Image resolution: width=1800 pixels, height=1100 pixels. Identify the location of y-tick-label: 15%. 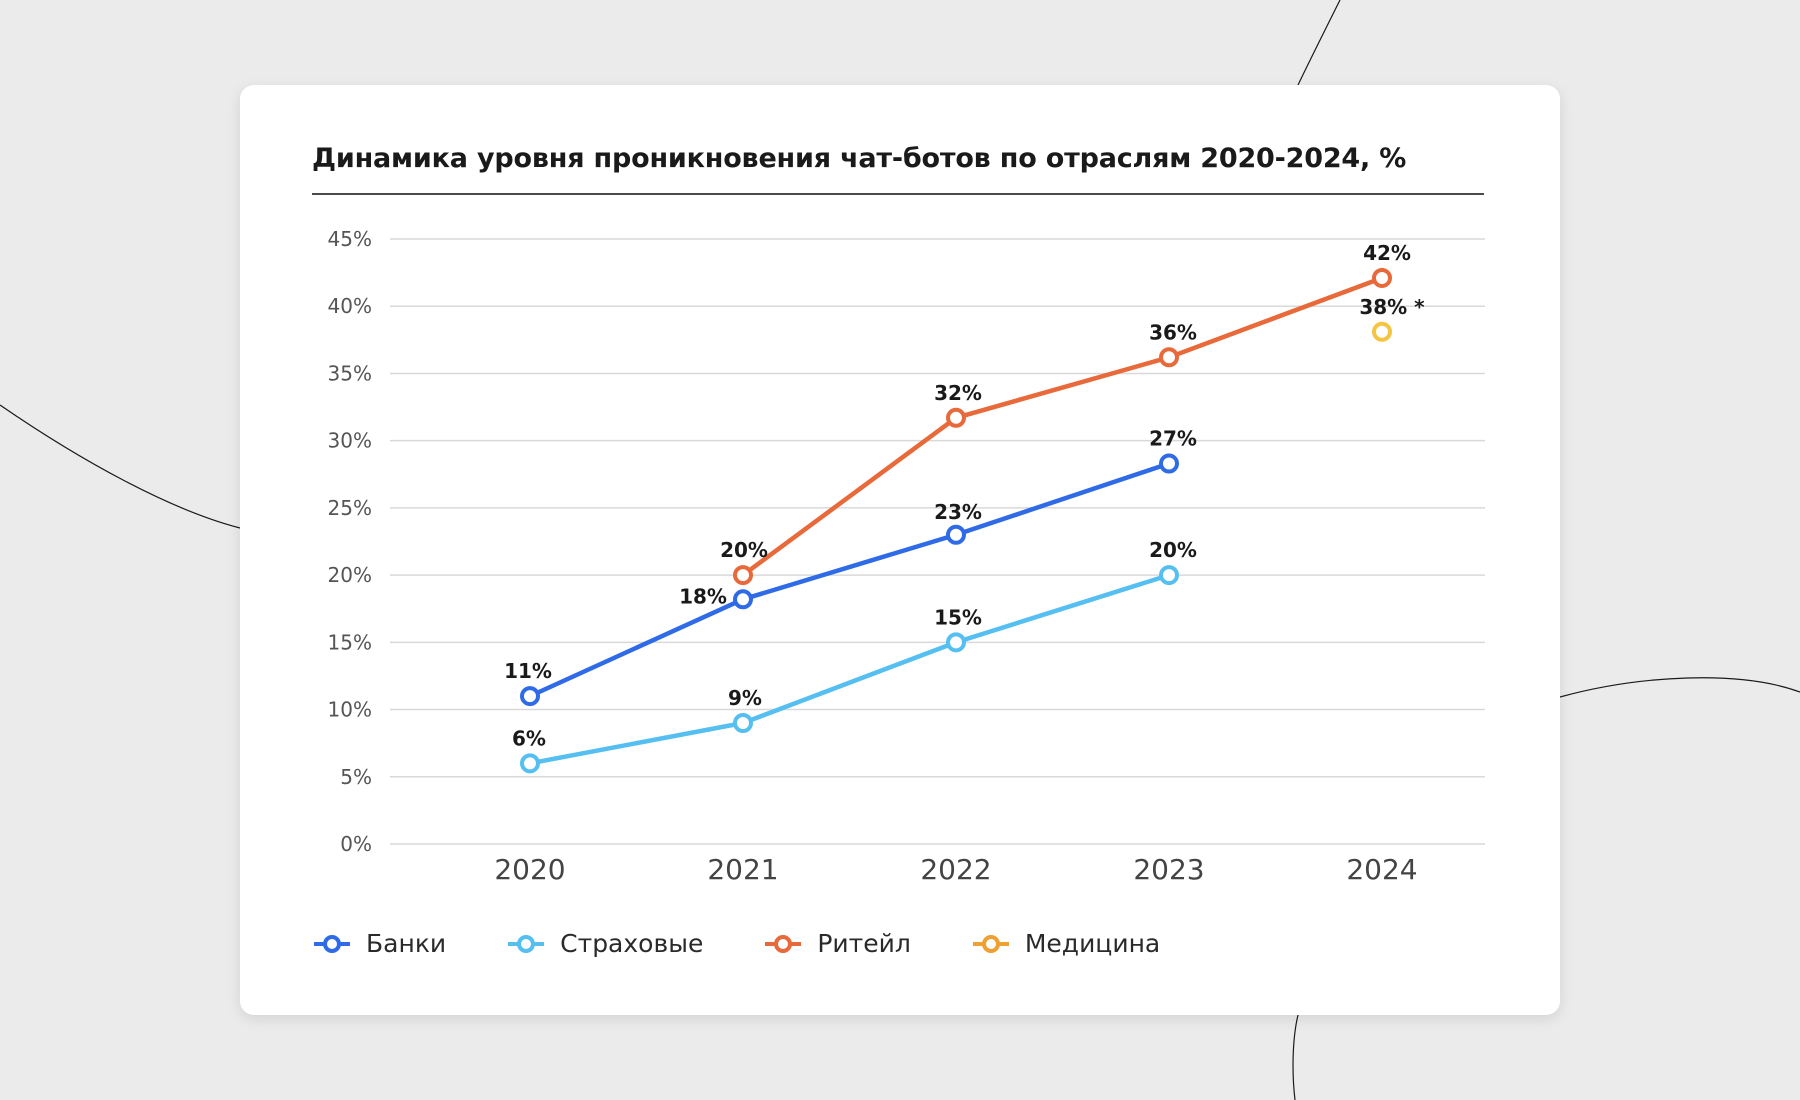
(350, 642).